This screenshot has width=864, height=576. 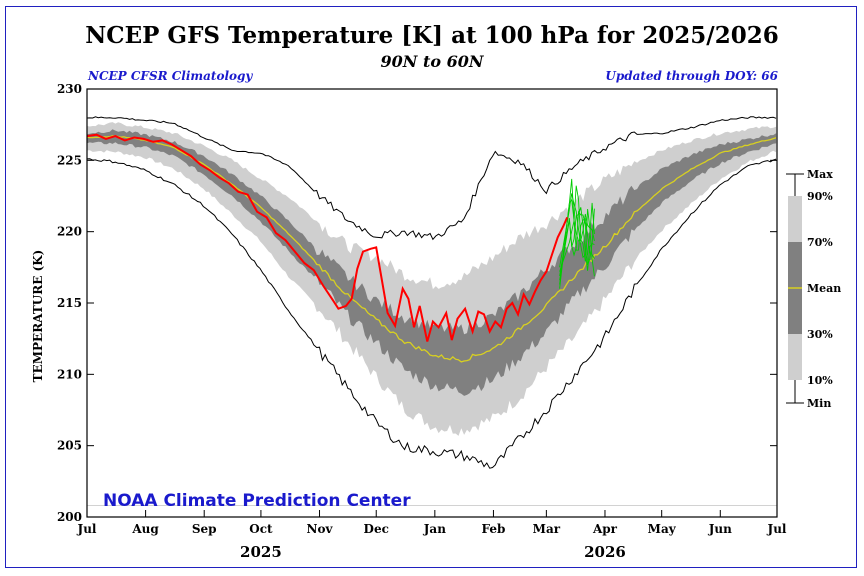 I want to click on legend-10-label: 10%, so click(x=820, y=380).